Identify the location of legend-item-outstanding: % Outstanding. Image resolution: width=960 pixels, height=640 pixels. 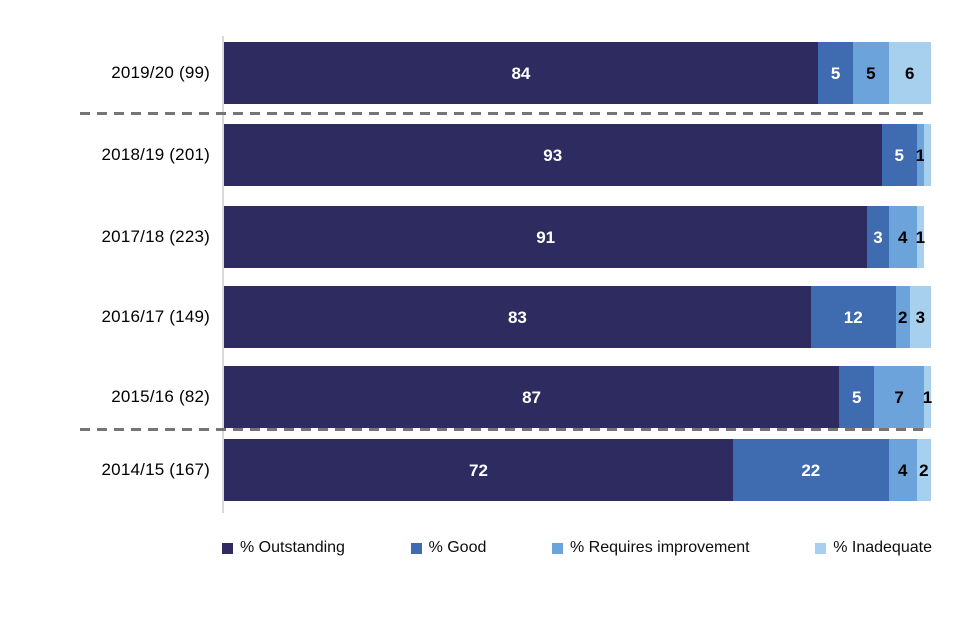
(283, 548).